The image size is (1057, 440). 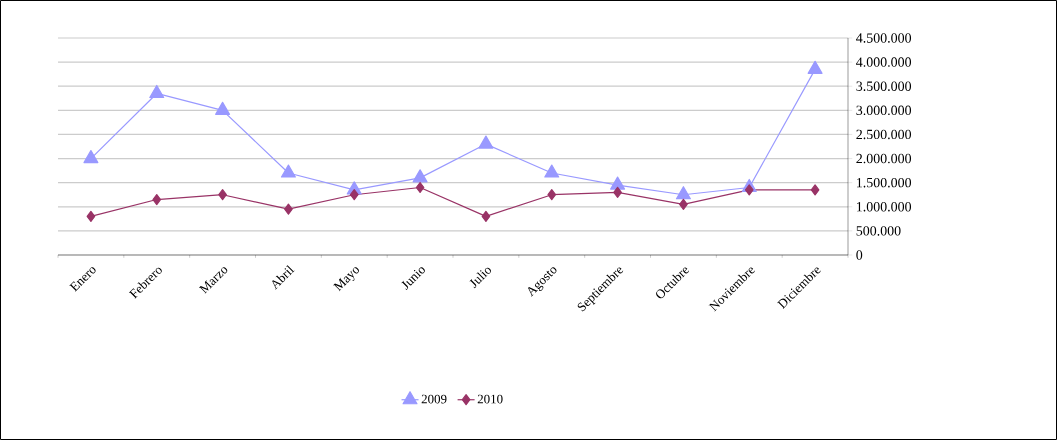 What do you see at coordinates (878, 231) in the screenshot?
I see `y-tick-label: 500.000` at bounding box center [878, 231].